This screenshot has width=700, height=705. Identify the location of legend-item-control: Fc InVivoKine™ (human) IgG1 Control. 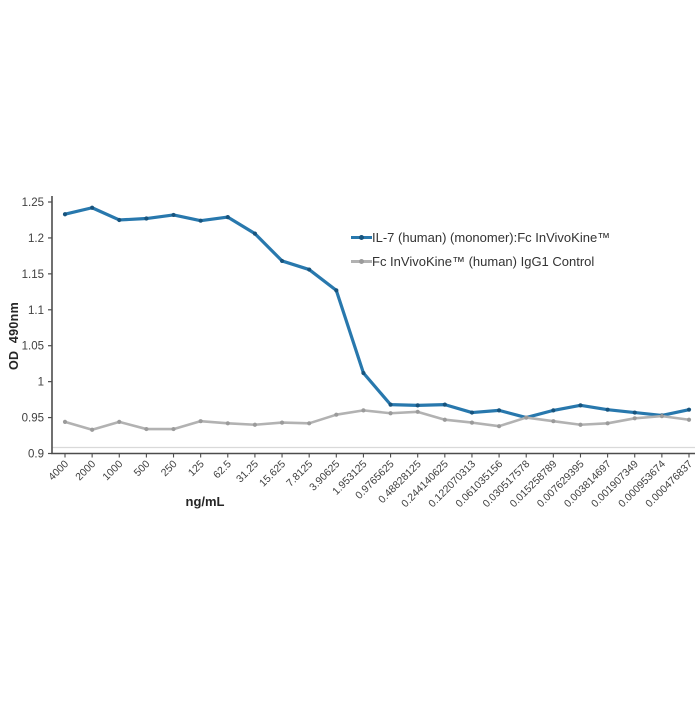
(480, 261).